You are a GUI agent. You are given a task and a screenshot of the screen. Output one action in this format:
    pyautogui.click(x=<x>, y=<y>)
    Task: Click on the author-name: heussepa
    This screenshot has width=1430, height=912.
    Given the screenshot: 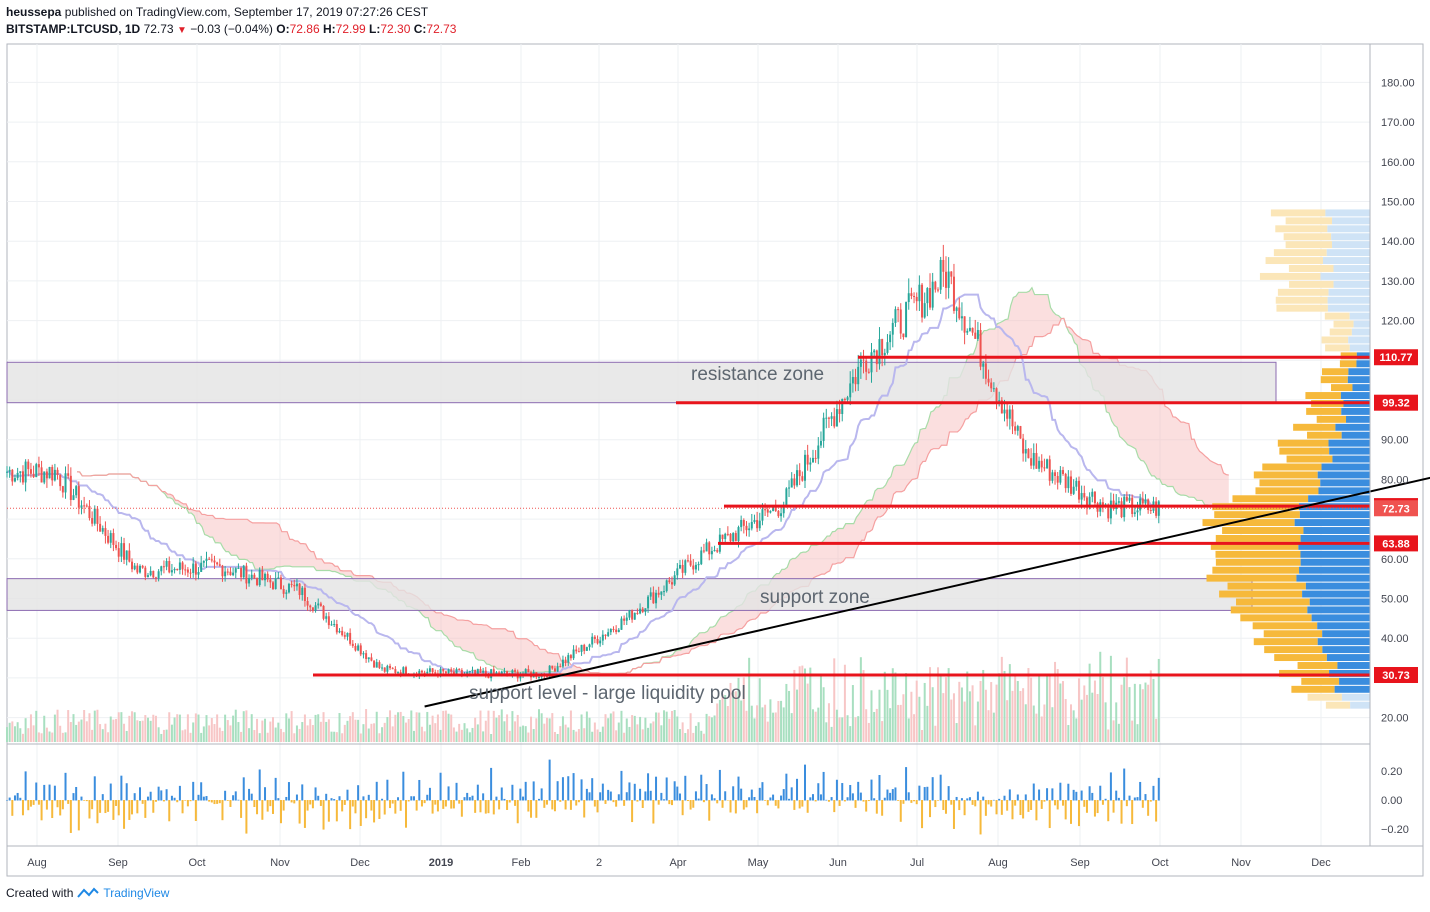 What is the action you would take?
    pyautogui.click(x=34, y=12)
    